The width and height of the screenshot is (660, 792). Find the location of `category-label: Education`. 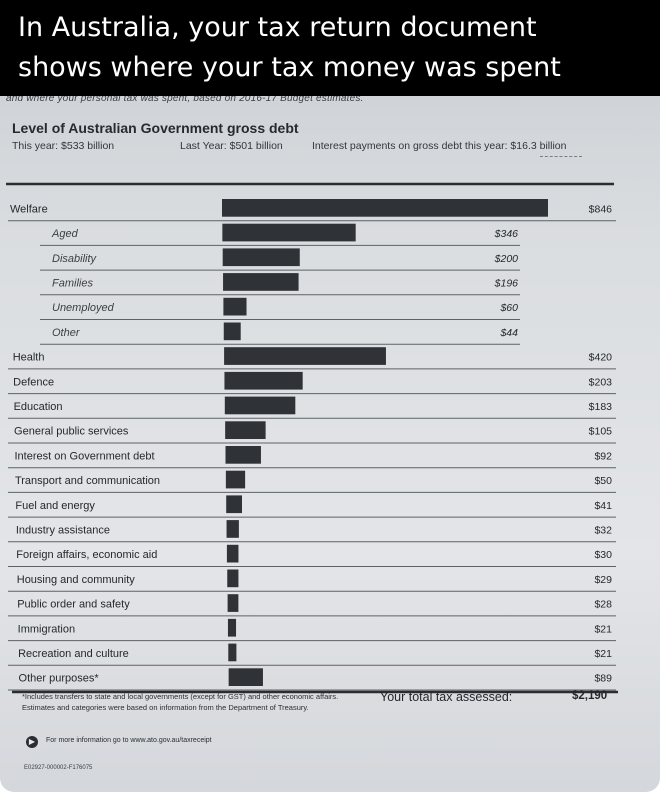

category-label: Education is located at coordinates (38, 407).